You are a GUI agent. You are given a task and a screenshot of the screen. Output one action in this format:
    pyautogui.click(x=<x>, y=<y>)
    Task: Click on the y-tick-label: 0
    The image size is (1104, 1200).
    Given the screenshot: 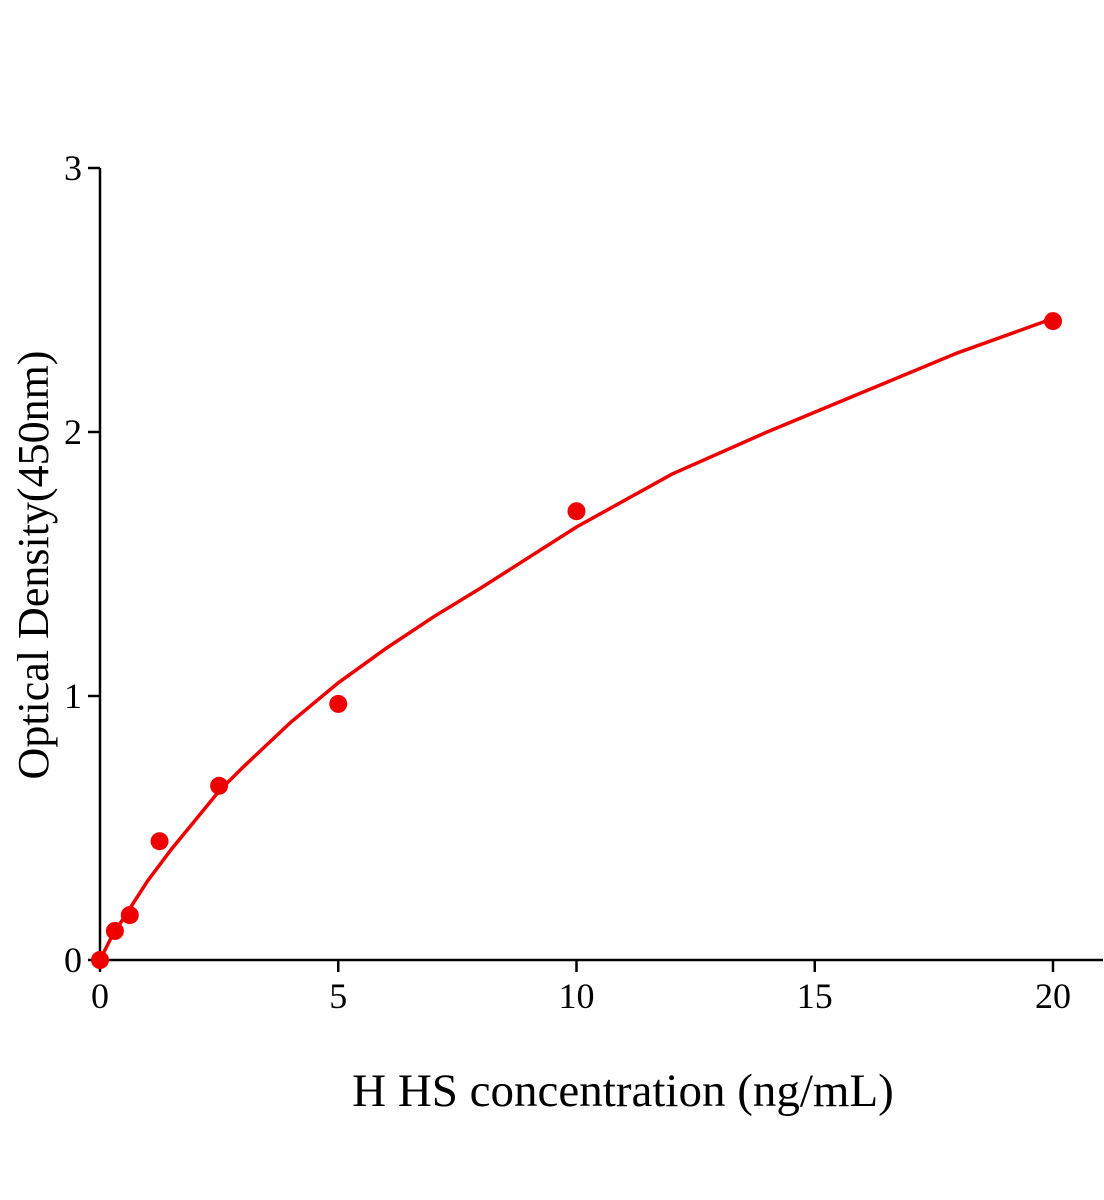 What is the action you would take?
    pyautogui.click(x=73, y=960)
    